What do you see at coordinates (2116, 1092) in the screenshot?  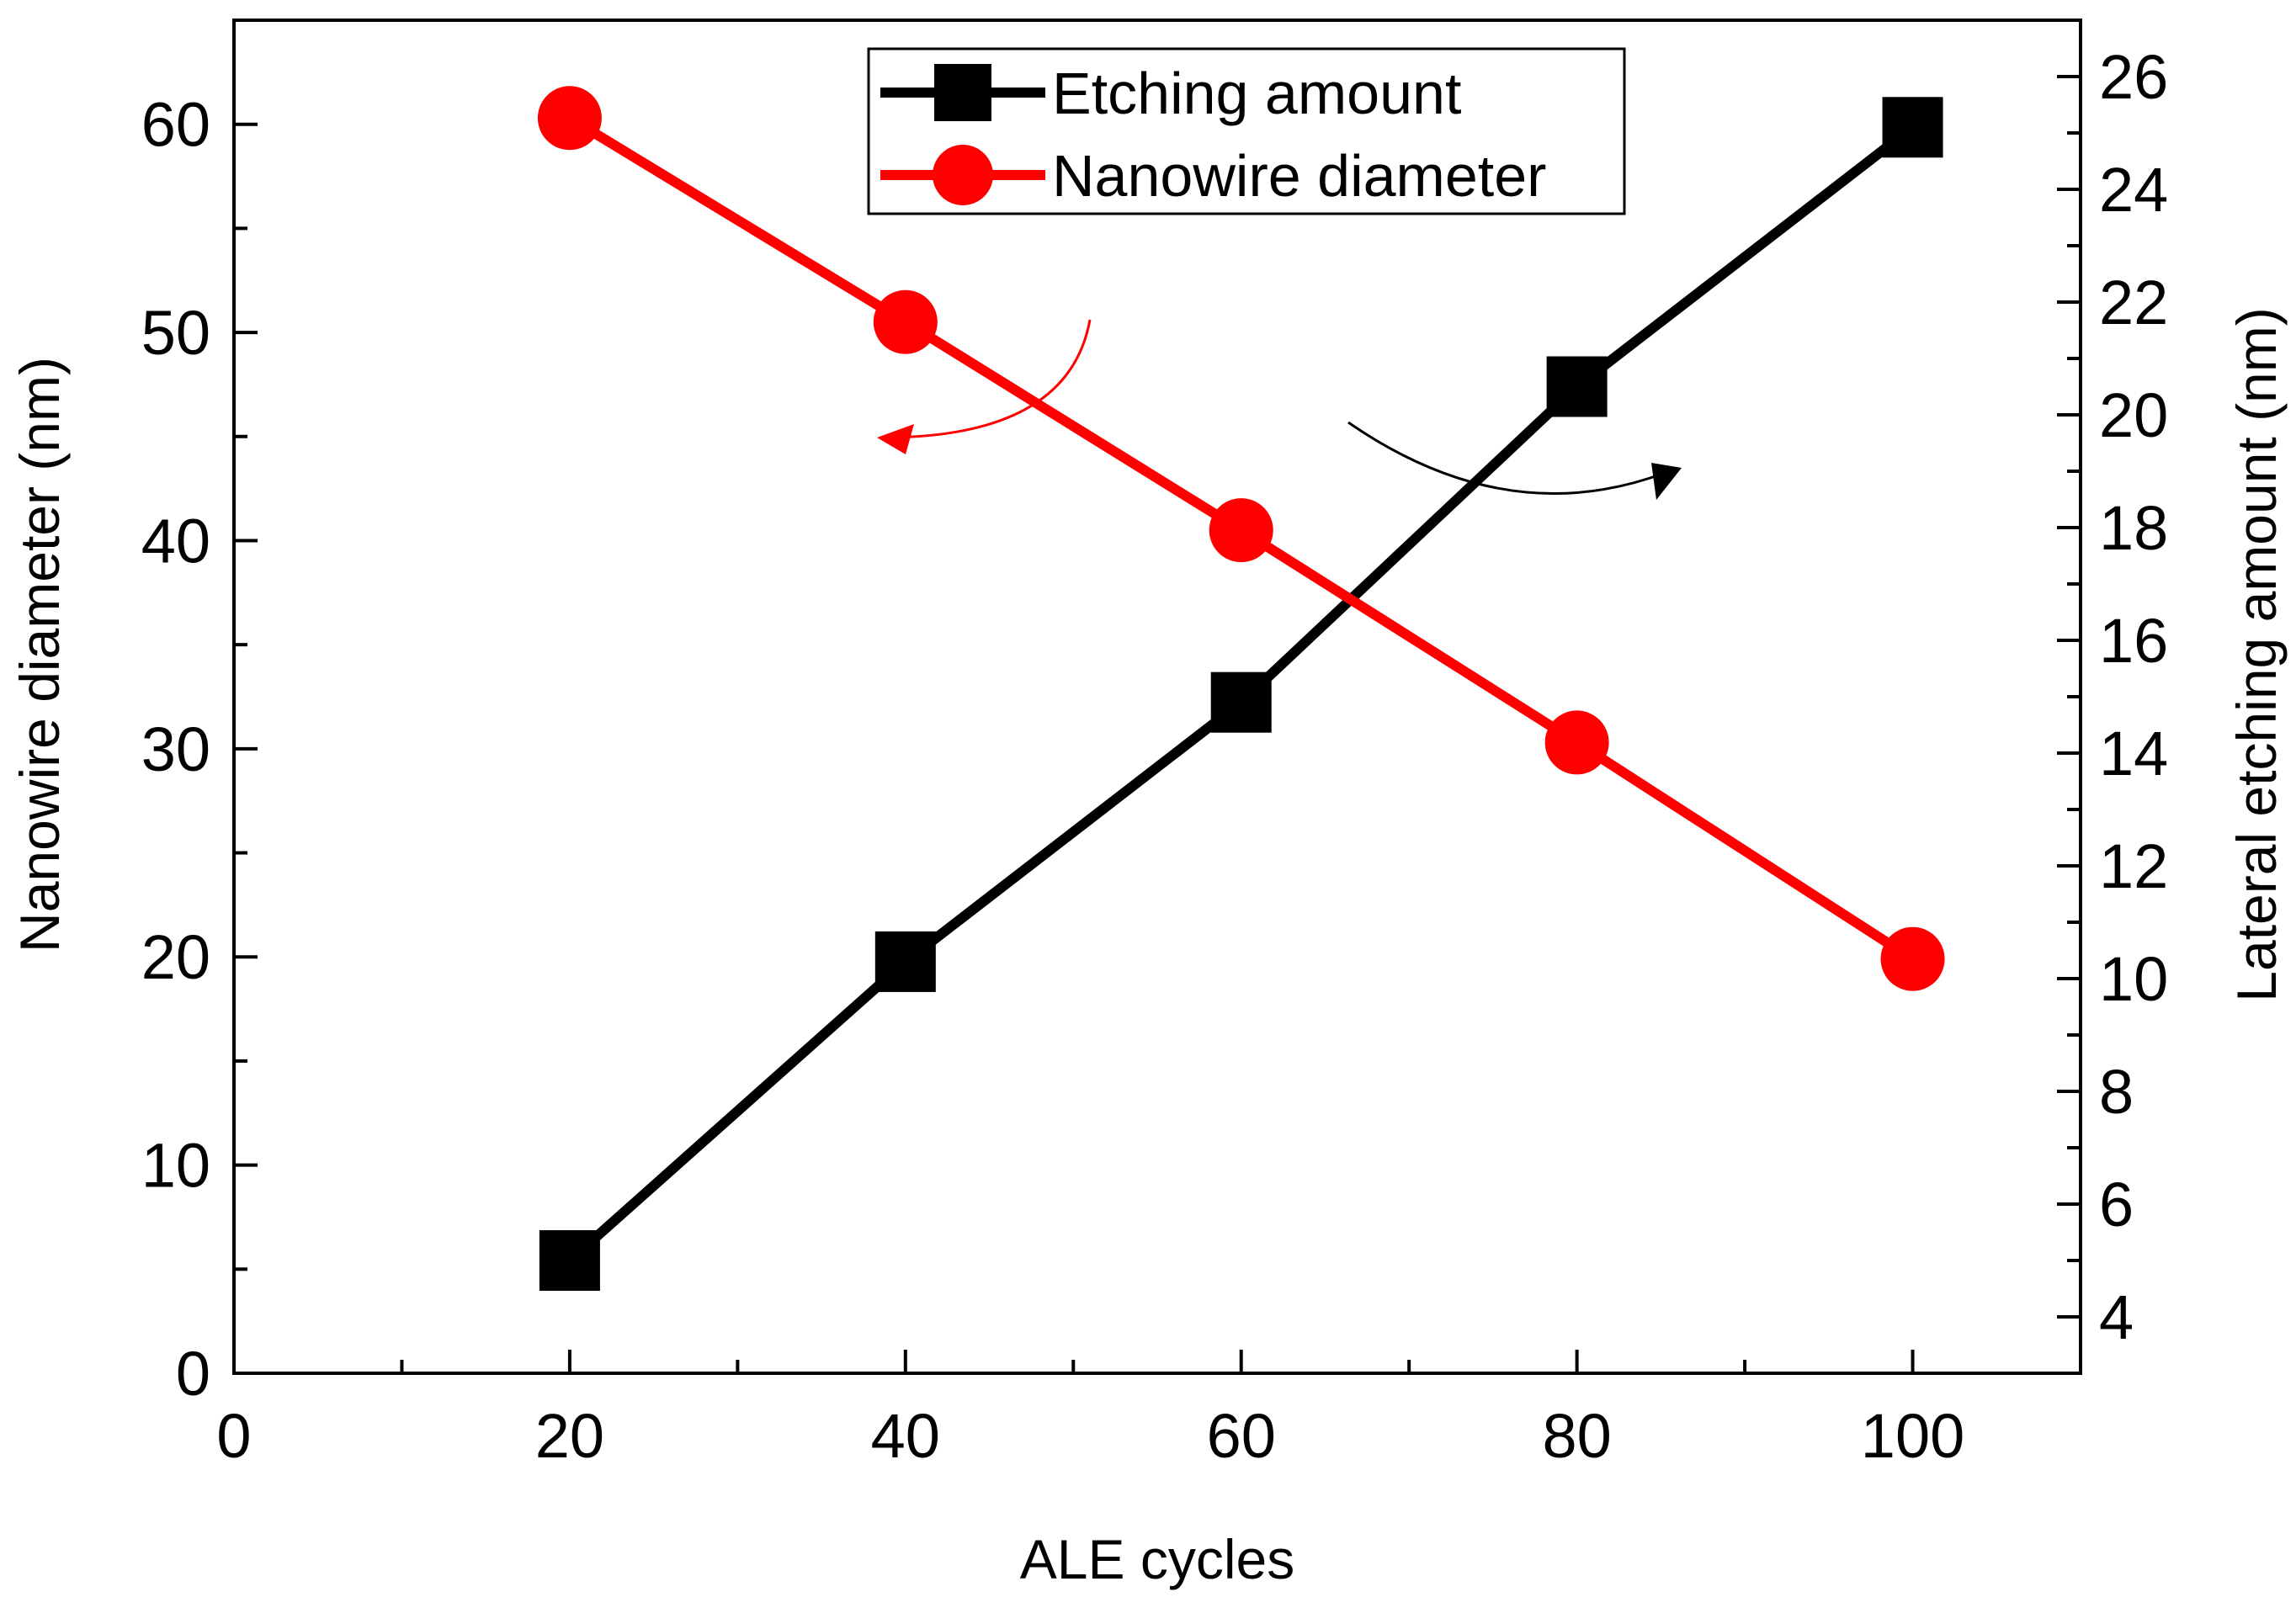 I see `y-right-tick-label: 8` at bounding box center [2116, 1092].